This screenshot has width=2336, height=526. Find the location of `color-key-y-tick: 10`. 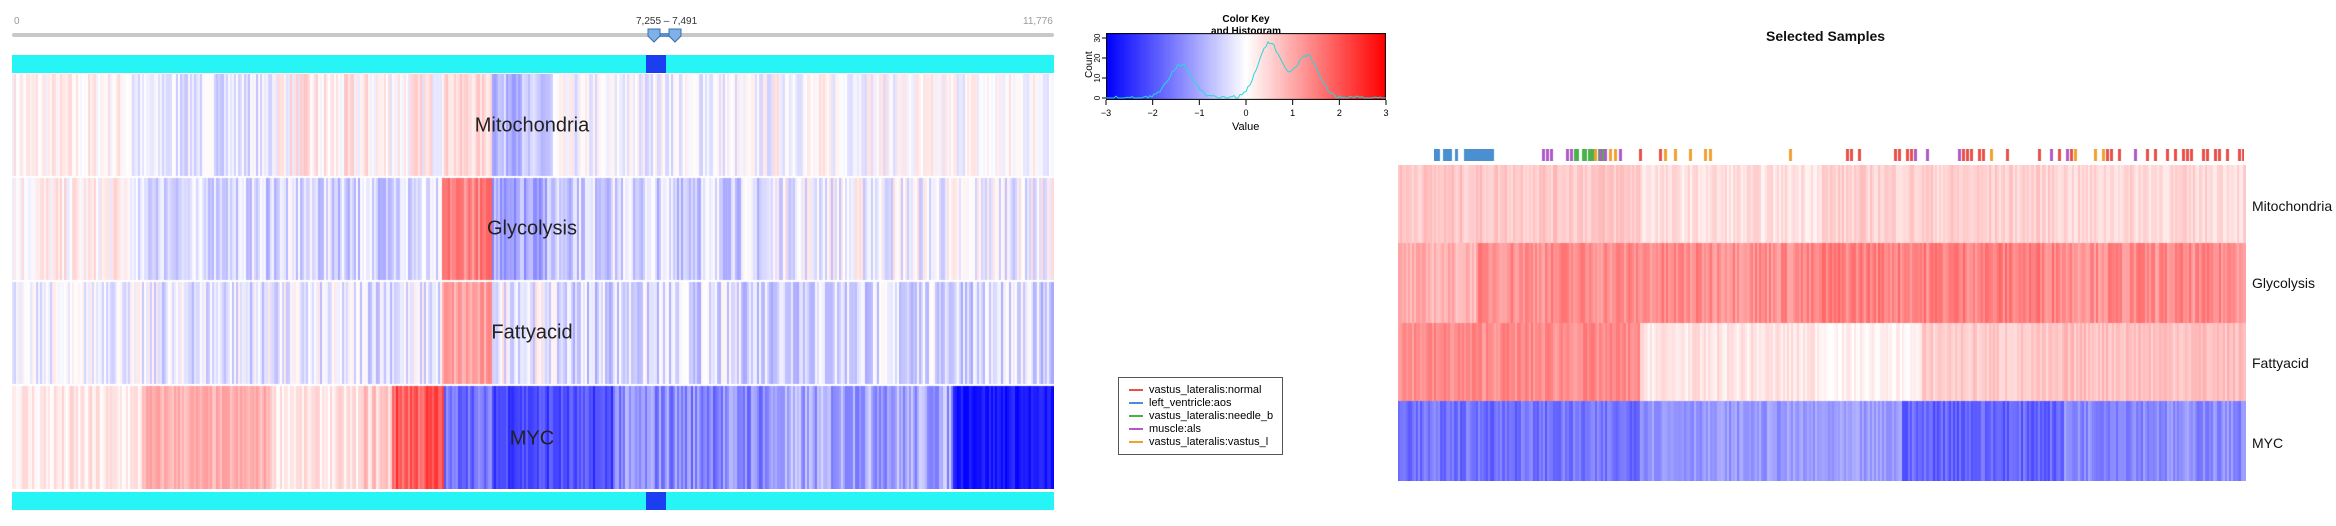

color-key-y-tick: 10 is located at coordinates (1097, 77).